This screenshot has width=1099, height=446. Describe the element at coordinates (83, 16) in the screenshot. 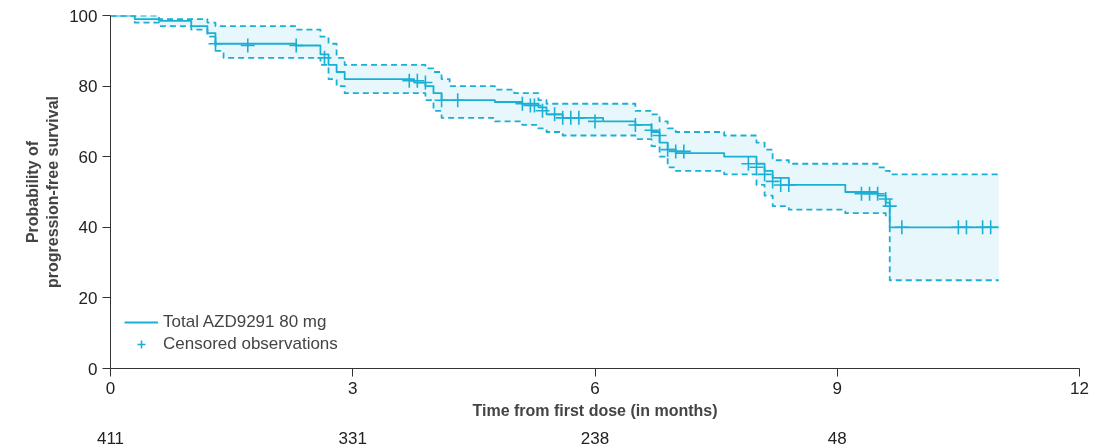

I see `y-tick-label: 100` at that location.